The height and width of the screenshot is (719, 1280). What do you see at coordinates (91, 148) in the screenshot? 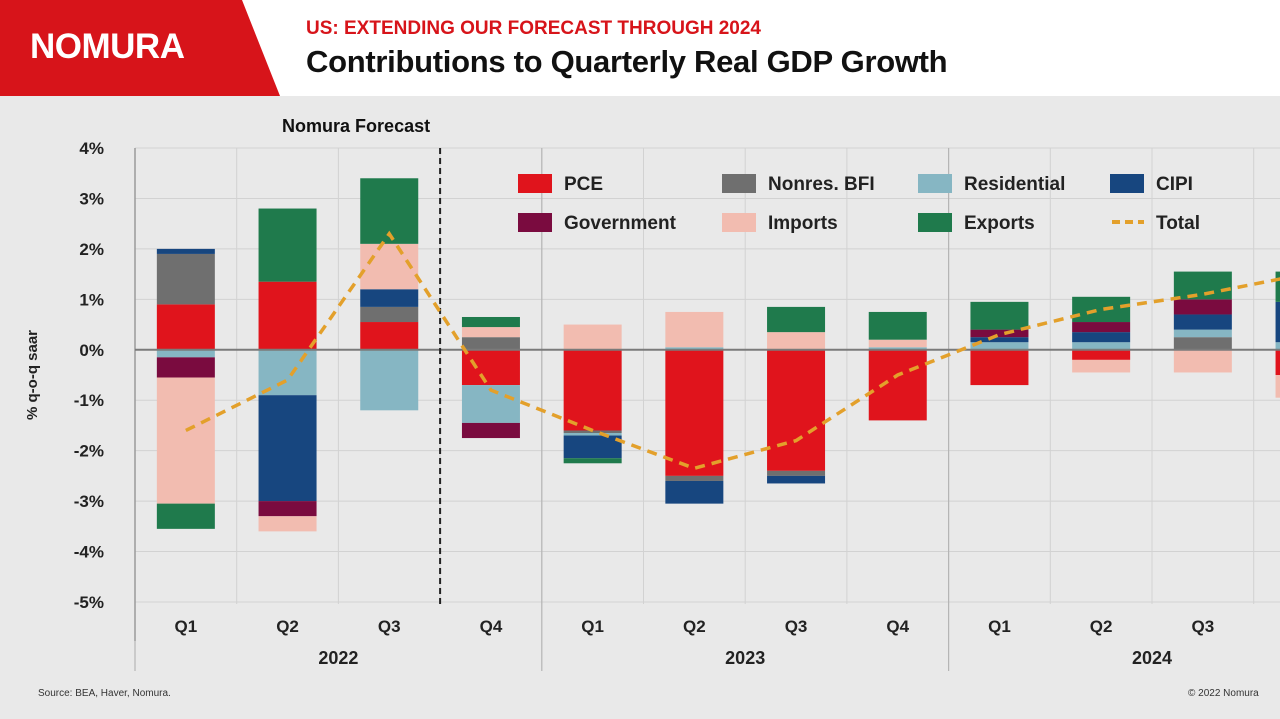
I see `y-tick-label: 4%` at bounding box center [91, 148].